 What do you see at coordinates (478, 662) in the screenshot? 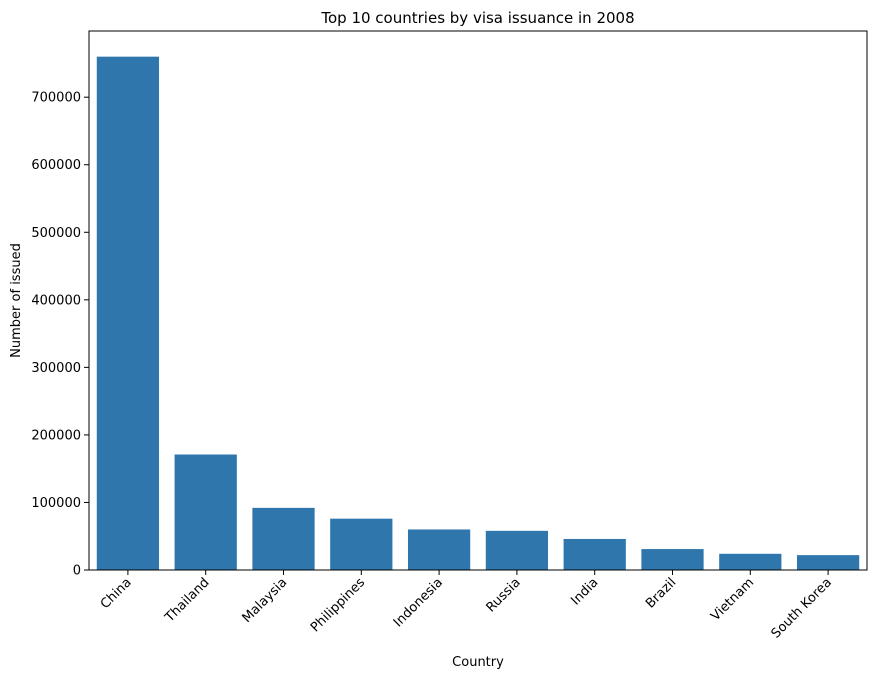
I see `x-axis-label: Country` at bounding box center [478, 662].